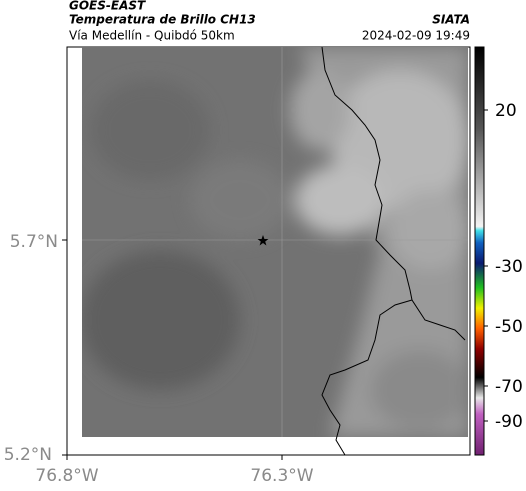 This screenshot has width=526, height=491. What do you see at coordinates (28, 455) in the screenshot?
I see `lat-label: 5.2°N` at bounding box center [28, 455].